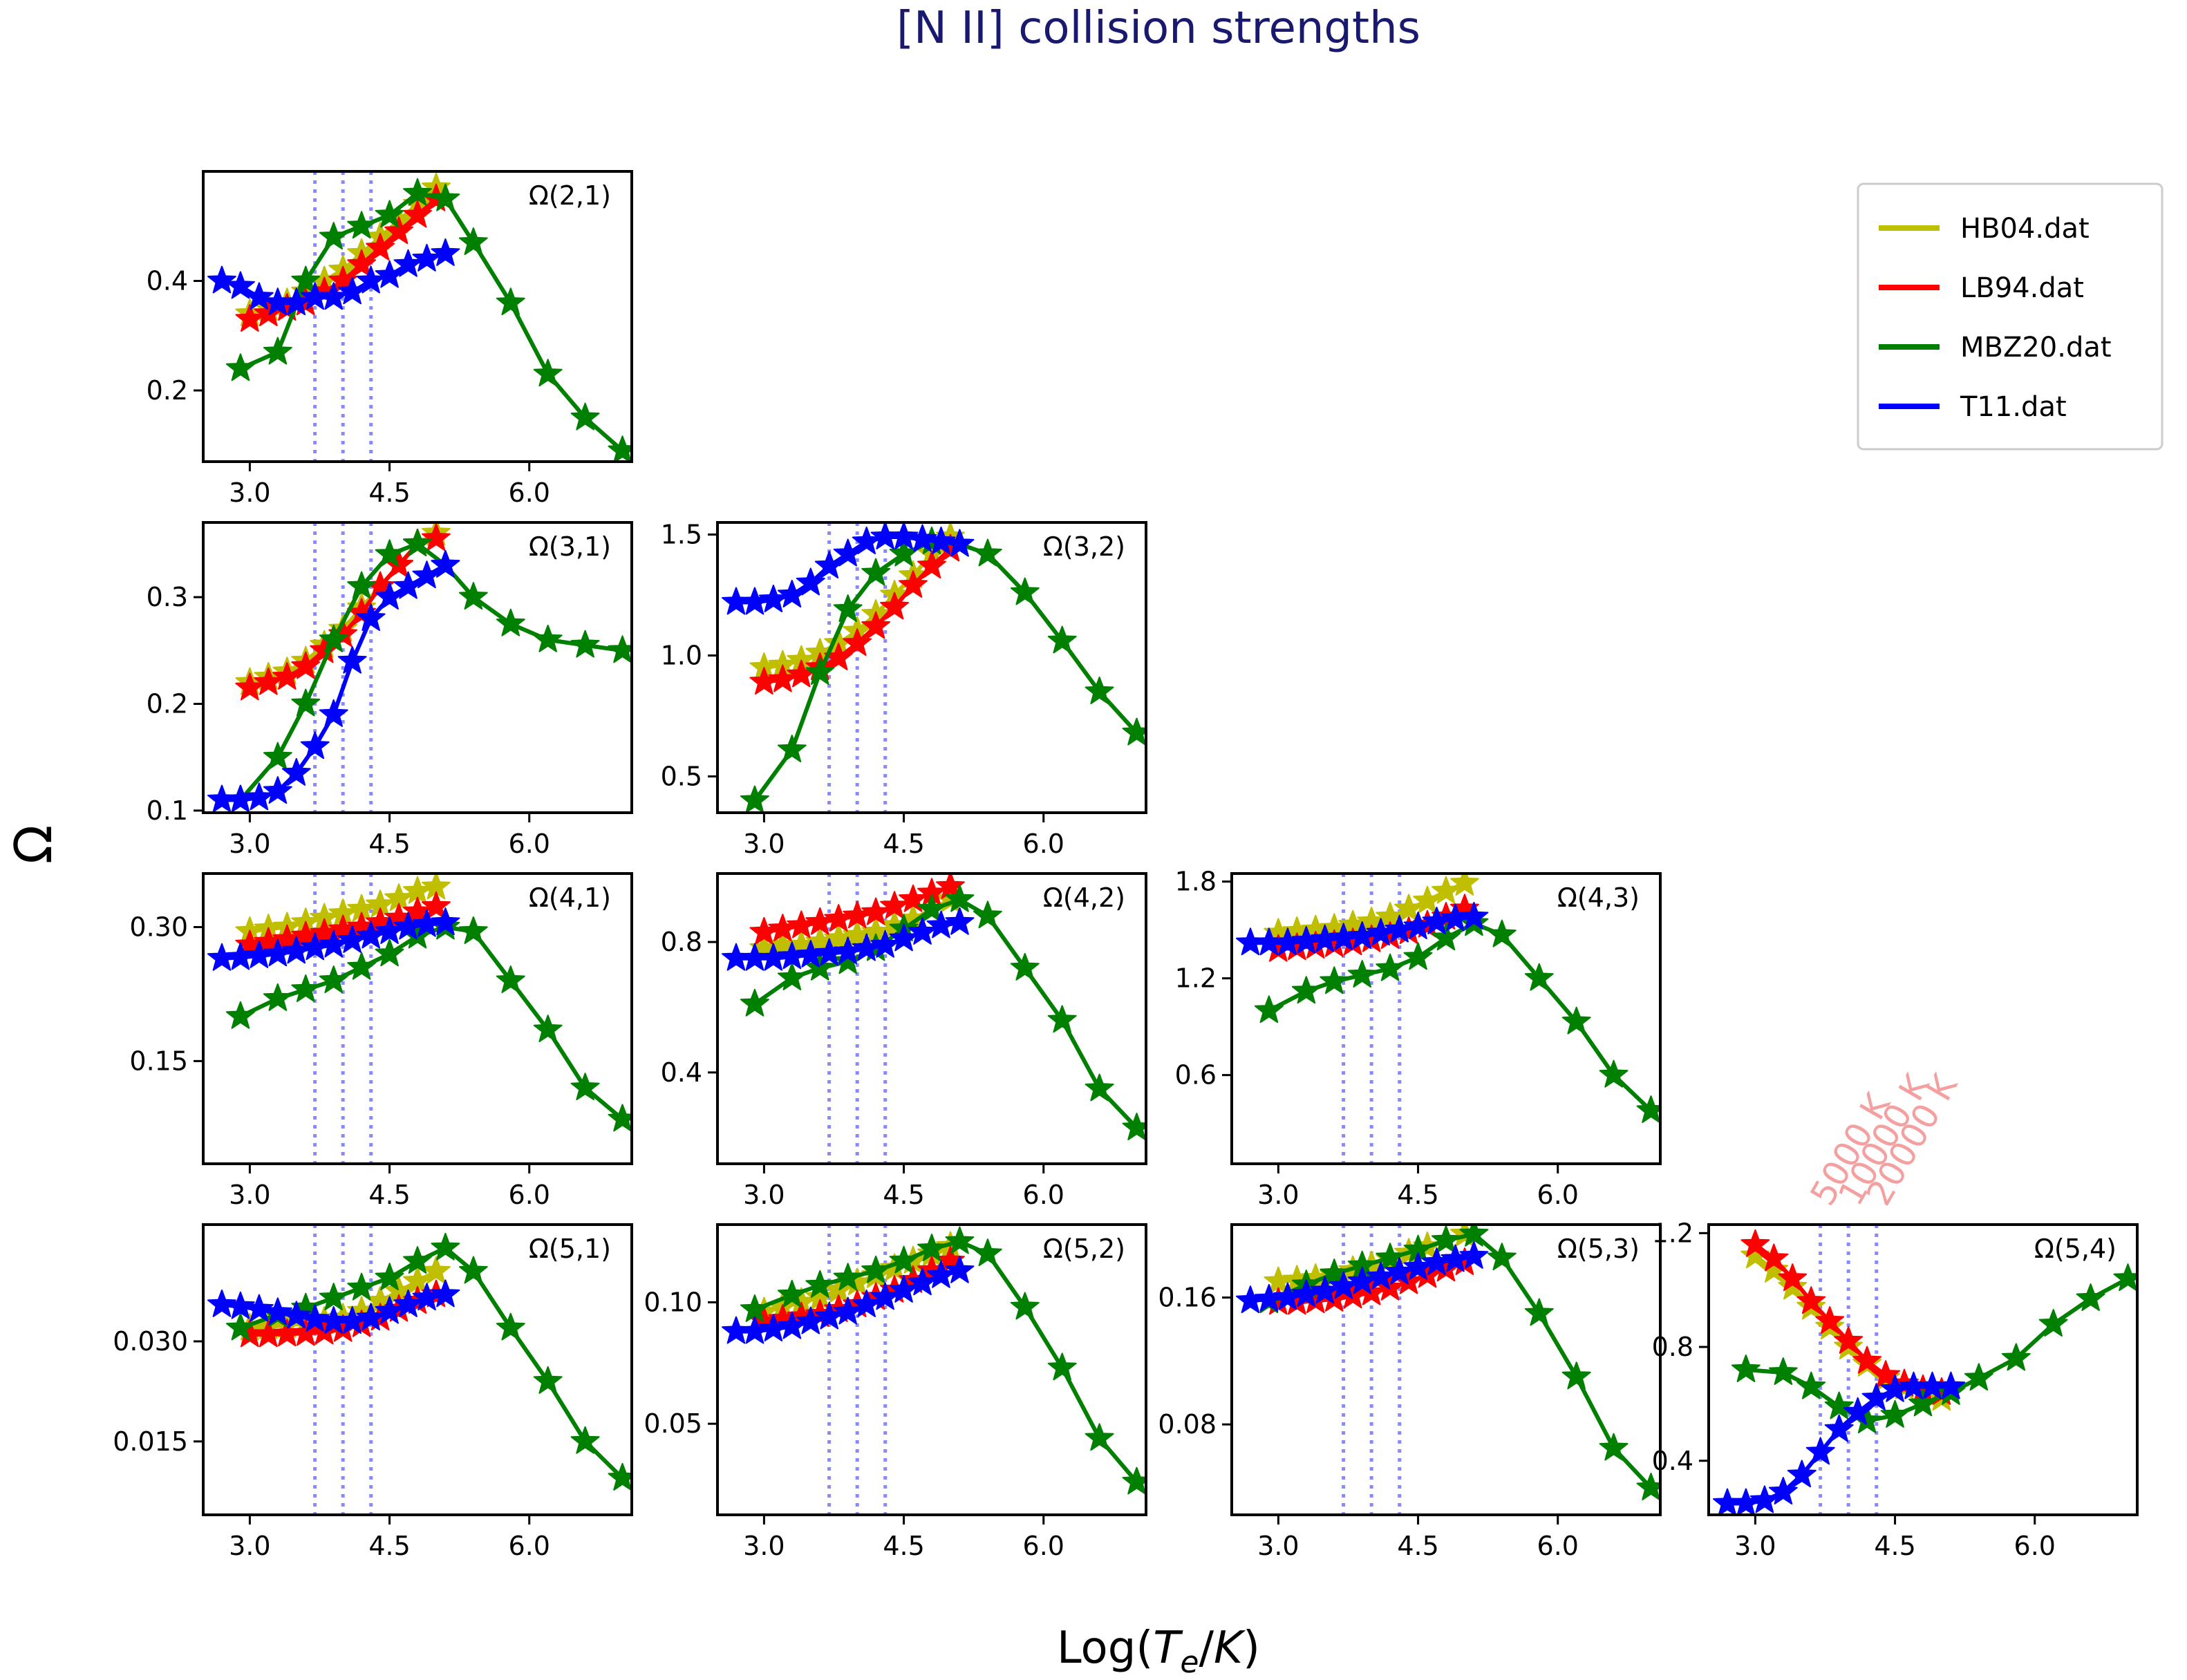  I want to click on figure-x-label: Log(Te/K), so click(1158, 1651).